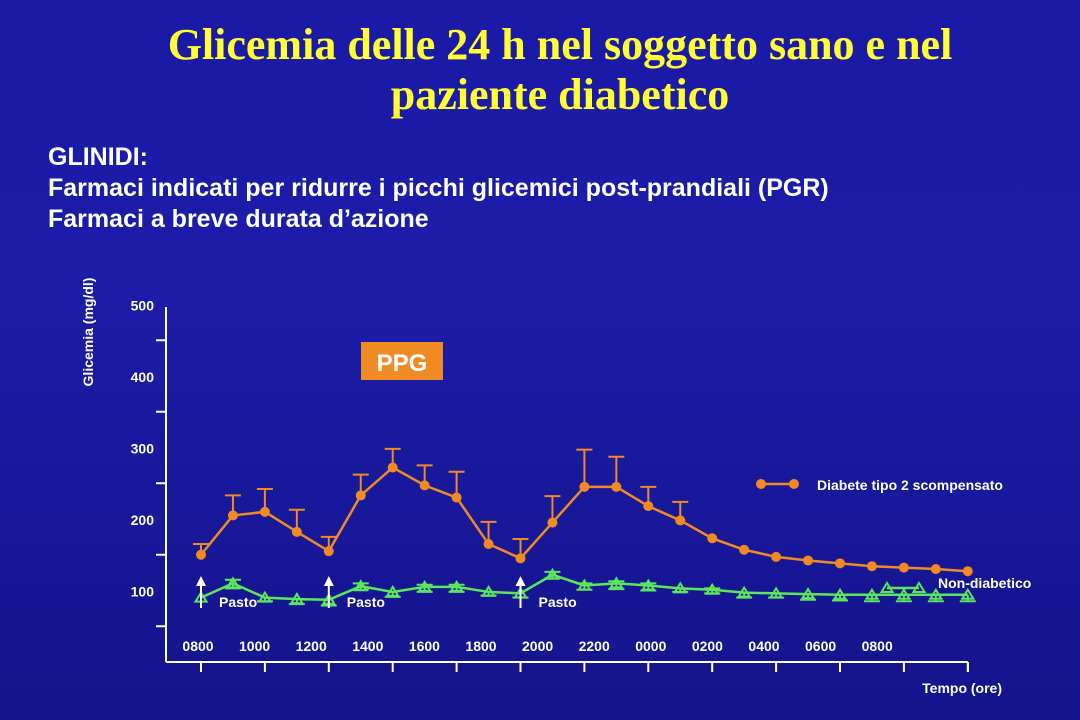 This screenshot has height=720, width=1080. Describe the element at coordinates (88, 332) in the screenshot. I see `y-axis-label: Glicemia (mg/dl)` at that location.